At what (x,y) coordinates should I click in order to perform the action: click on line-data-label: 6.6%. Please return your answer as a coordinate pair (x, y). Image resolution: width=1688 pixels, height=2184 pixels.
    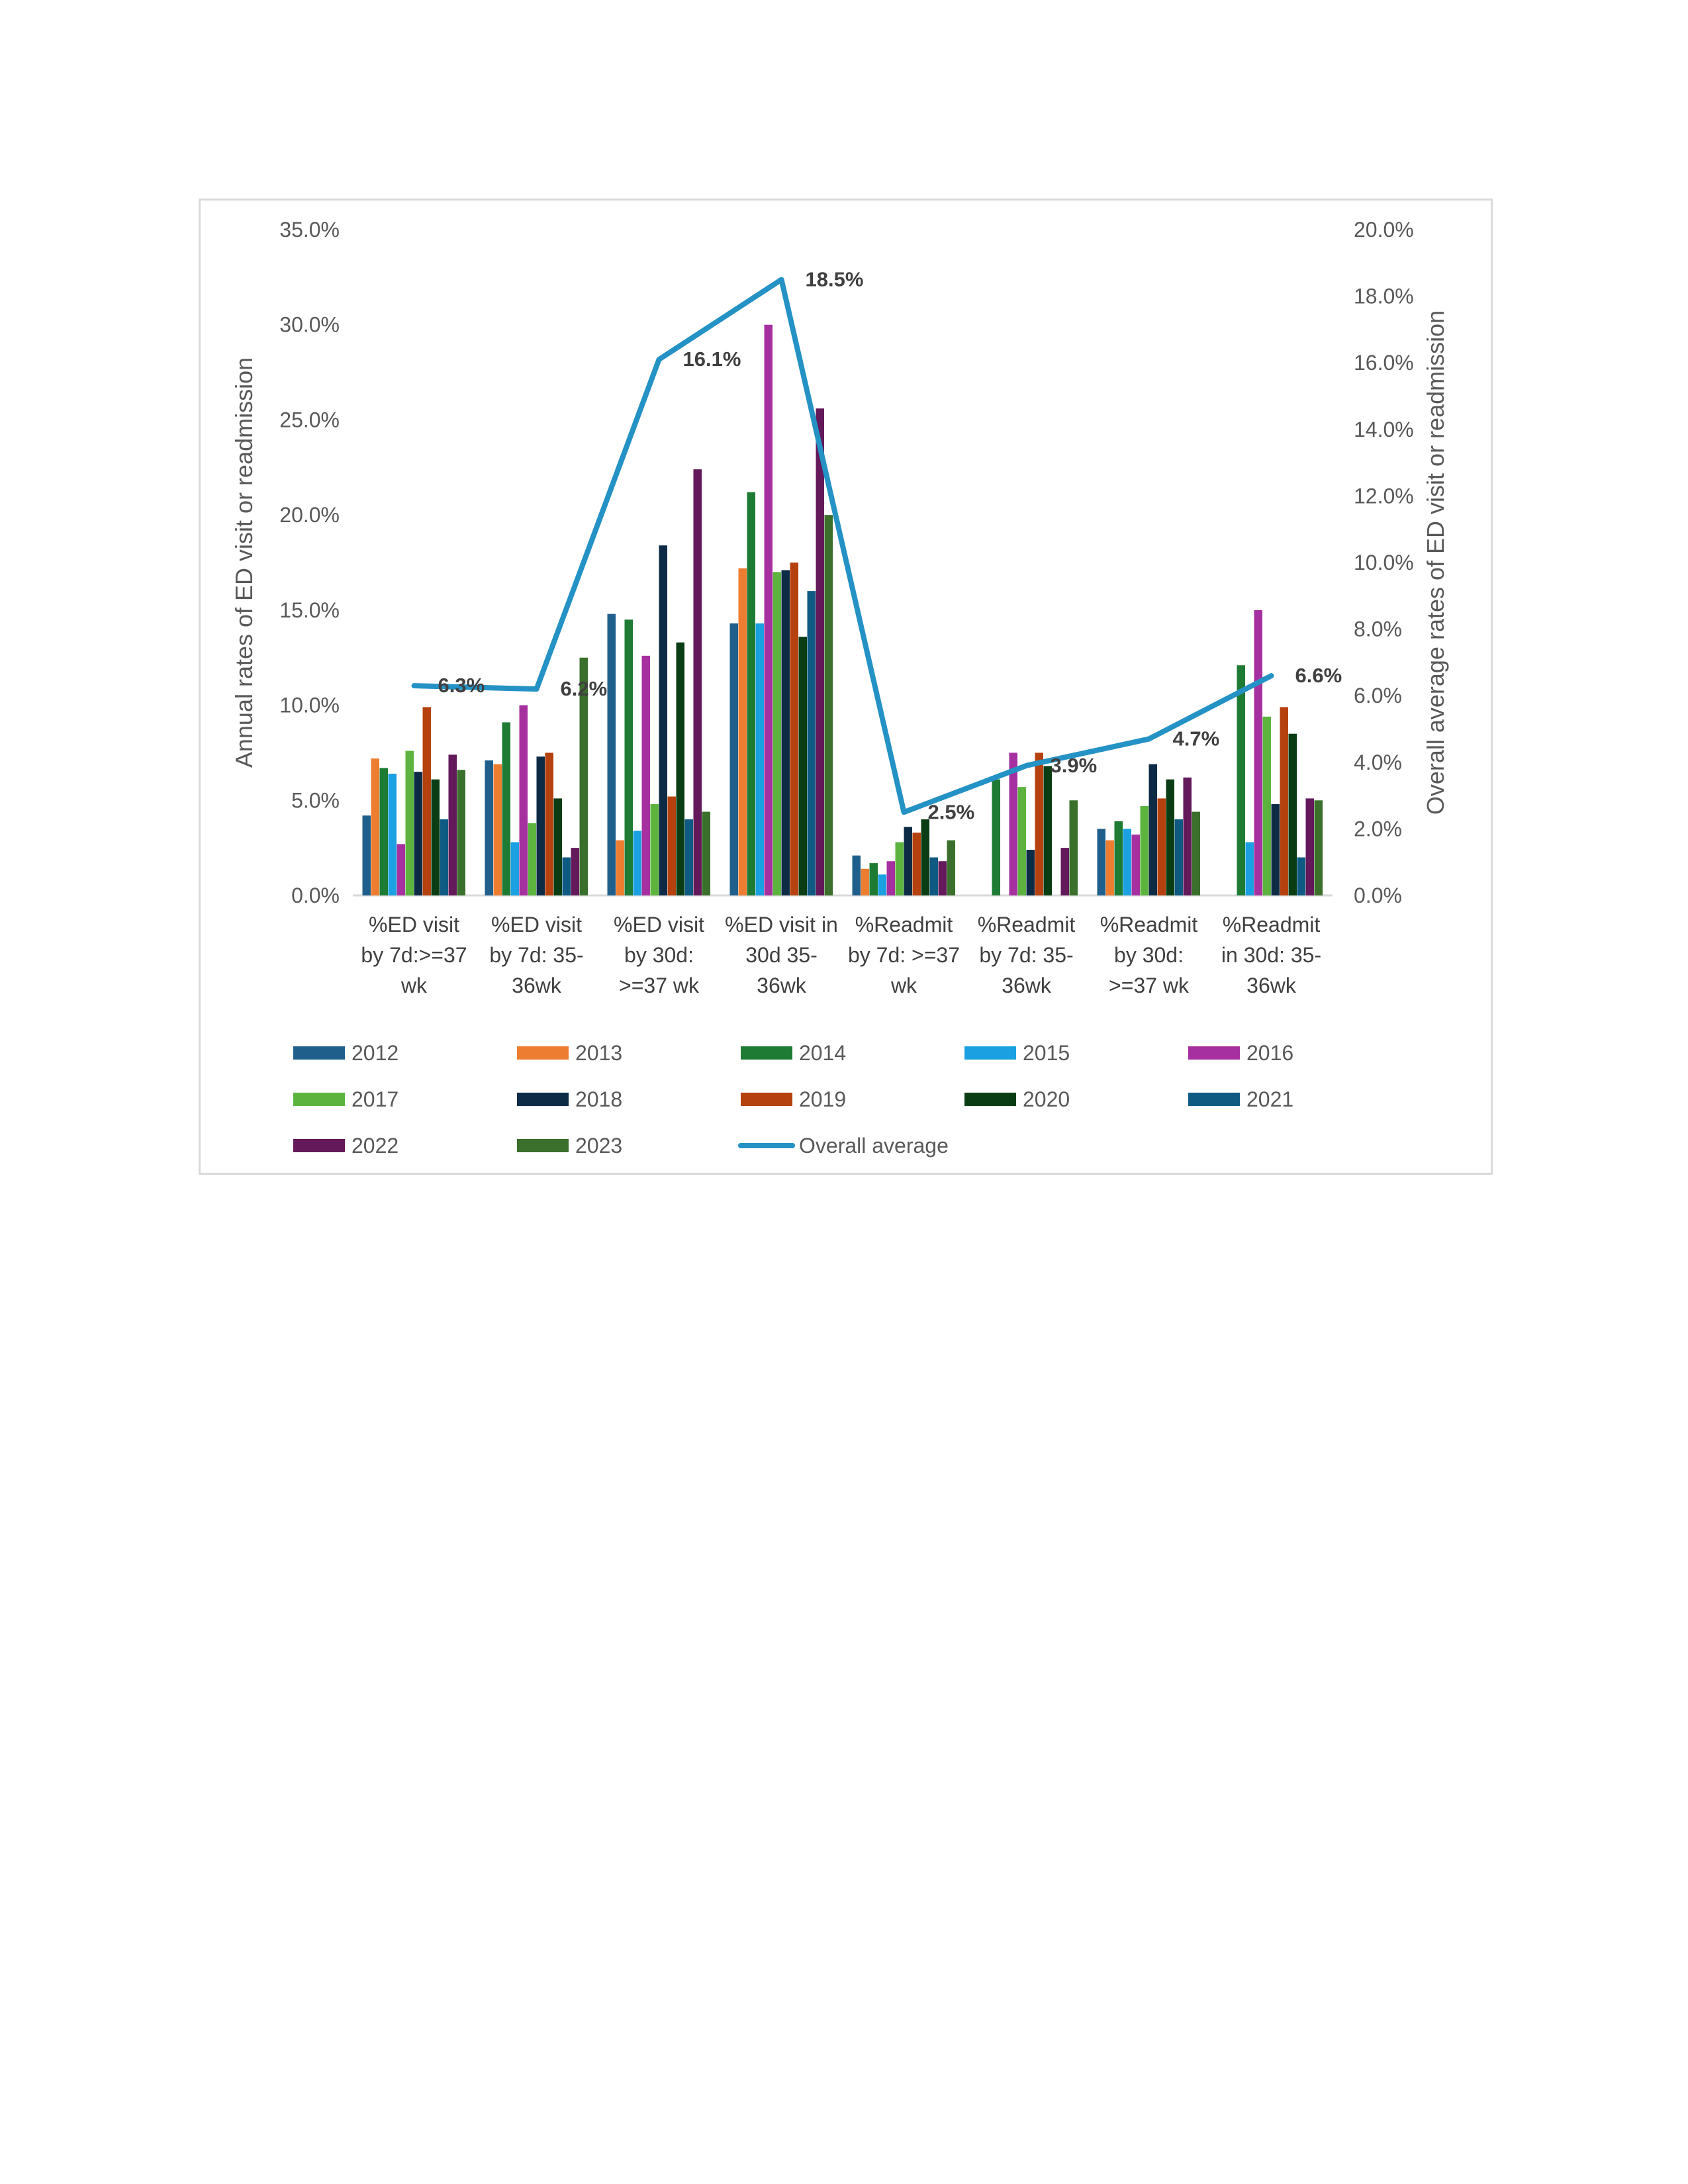
    Looking at the image, I should click on (1318, 675).